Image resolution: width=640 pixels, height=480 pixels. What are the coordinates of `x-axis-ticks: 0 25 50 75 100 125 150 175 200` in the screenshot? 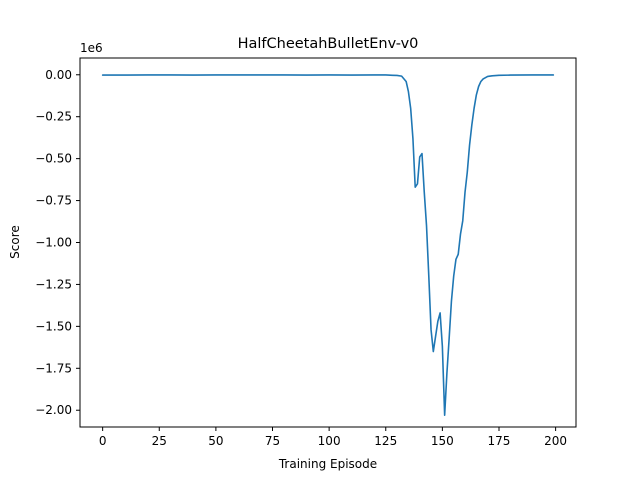 It's located at (333, 437).